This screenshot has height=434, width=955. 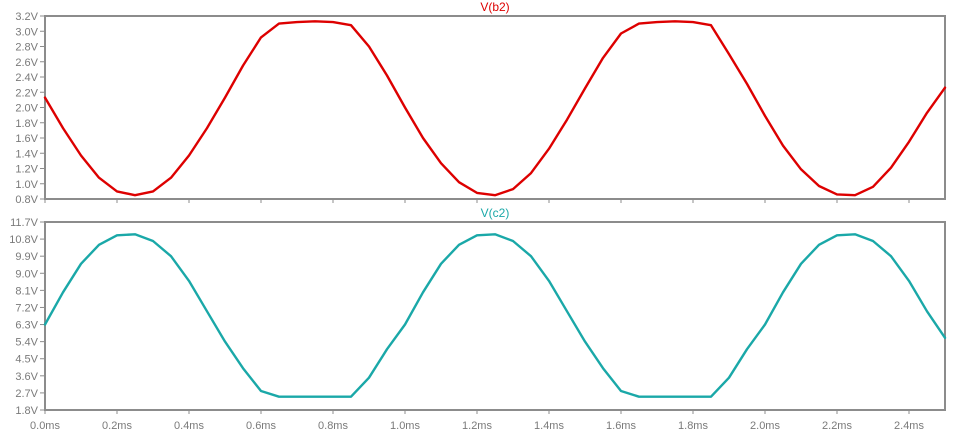 What do you see at coordinates (261, 426) in the screenshot?
I see `x-tick-label: 0.6ms` at bounding box center [261, 426].